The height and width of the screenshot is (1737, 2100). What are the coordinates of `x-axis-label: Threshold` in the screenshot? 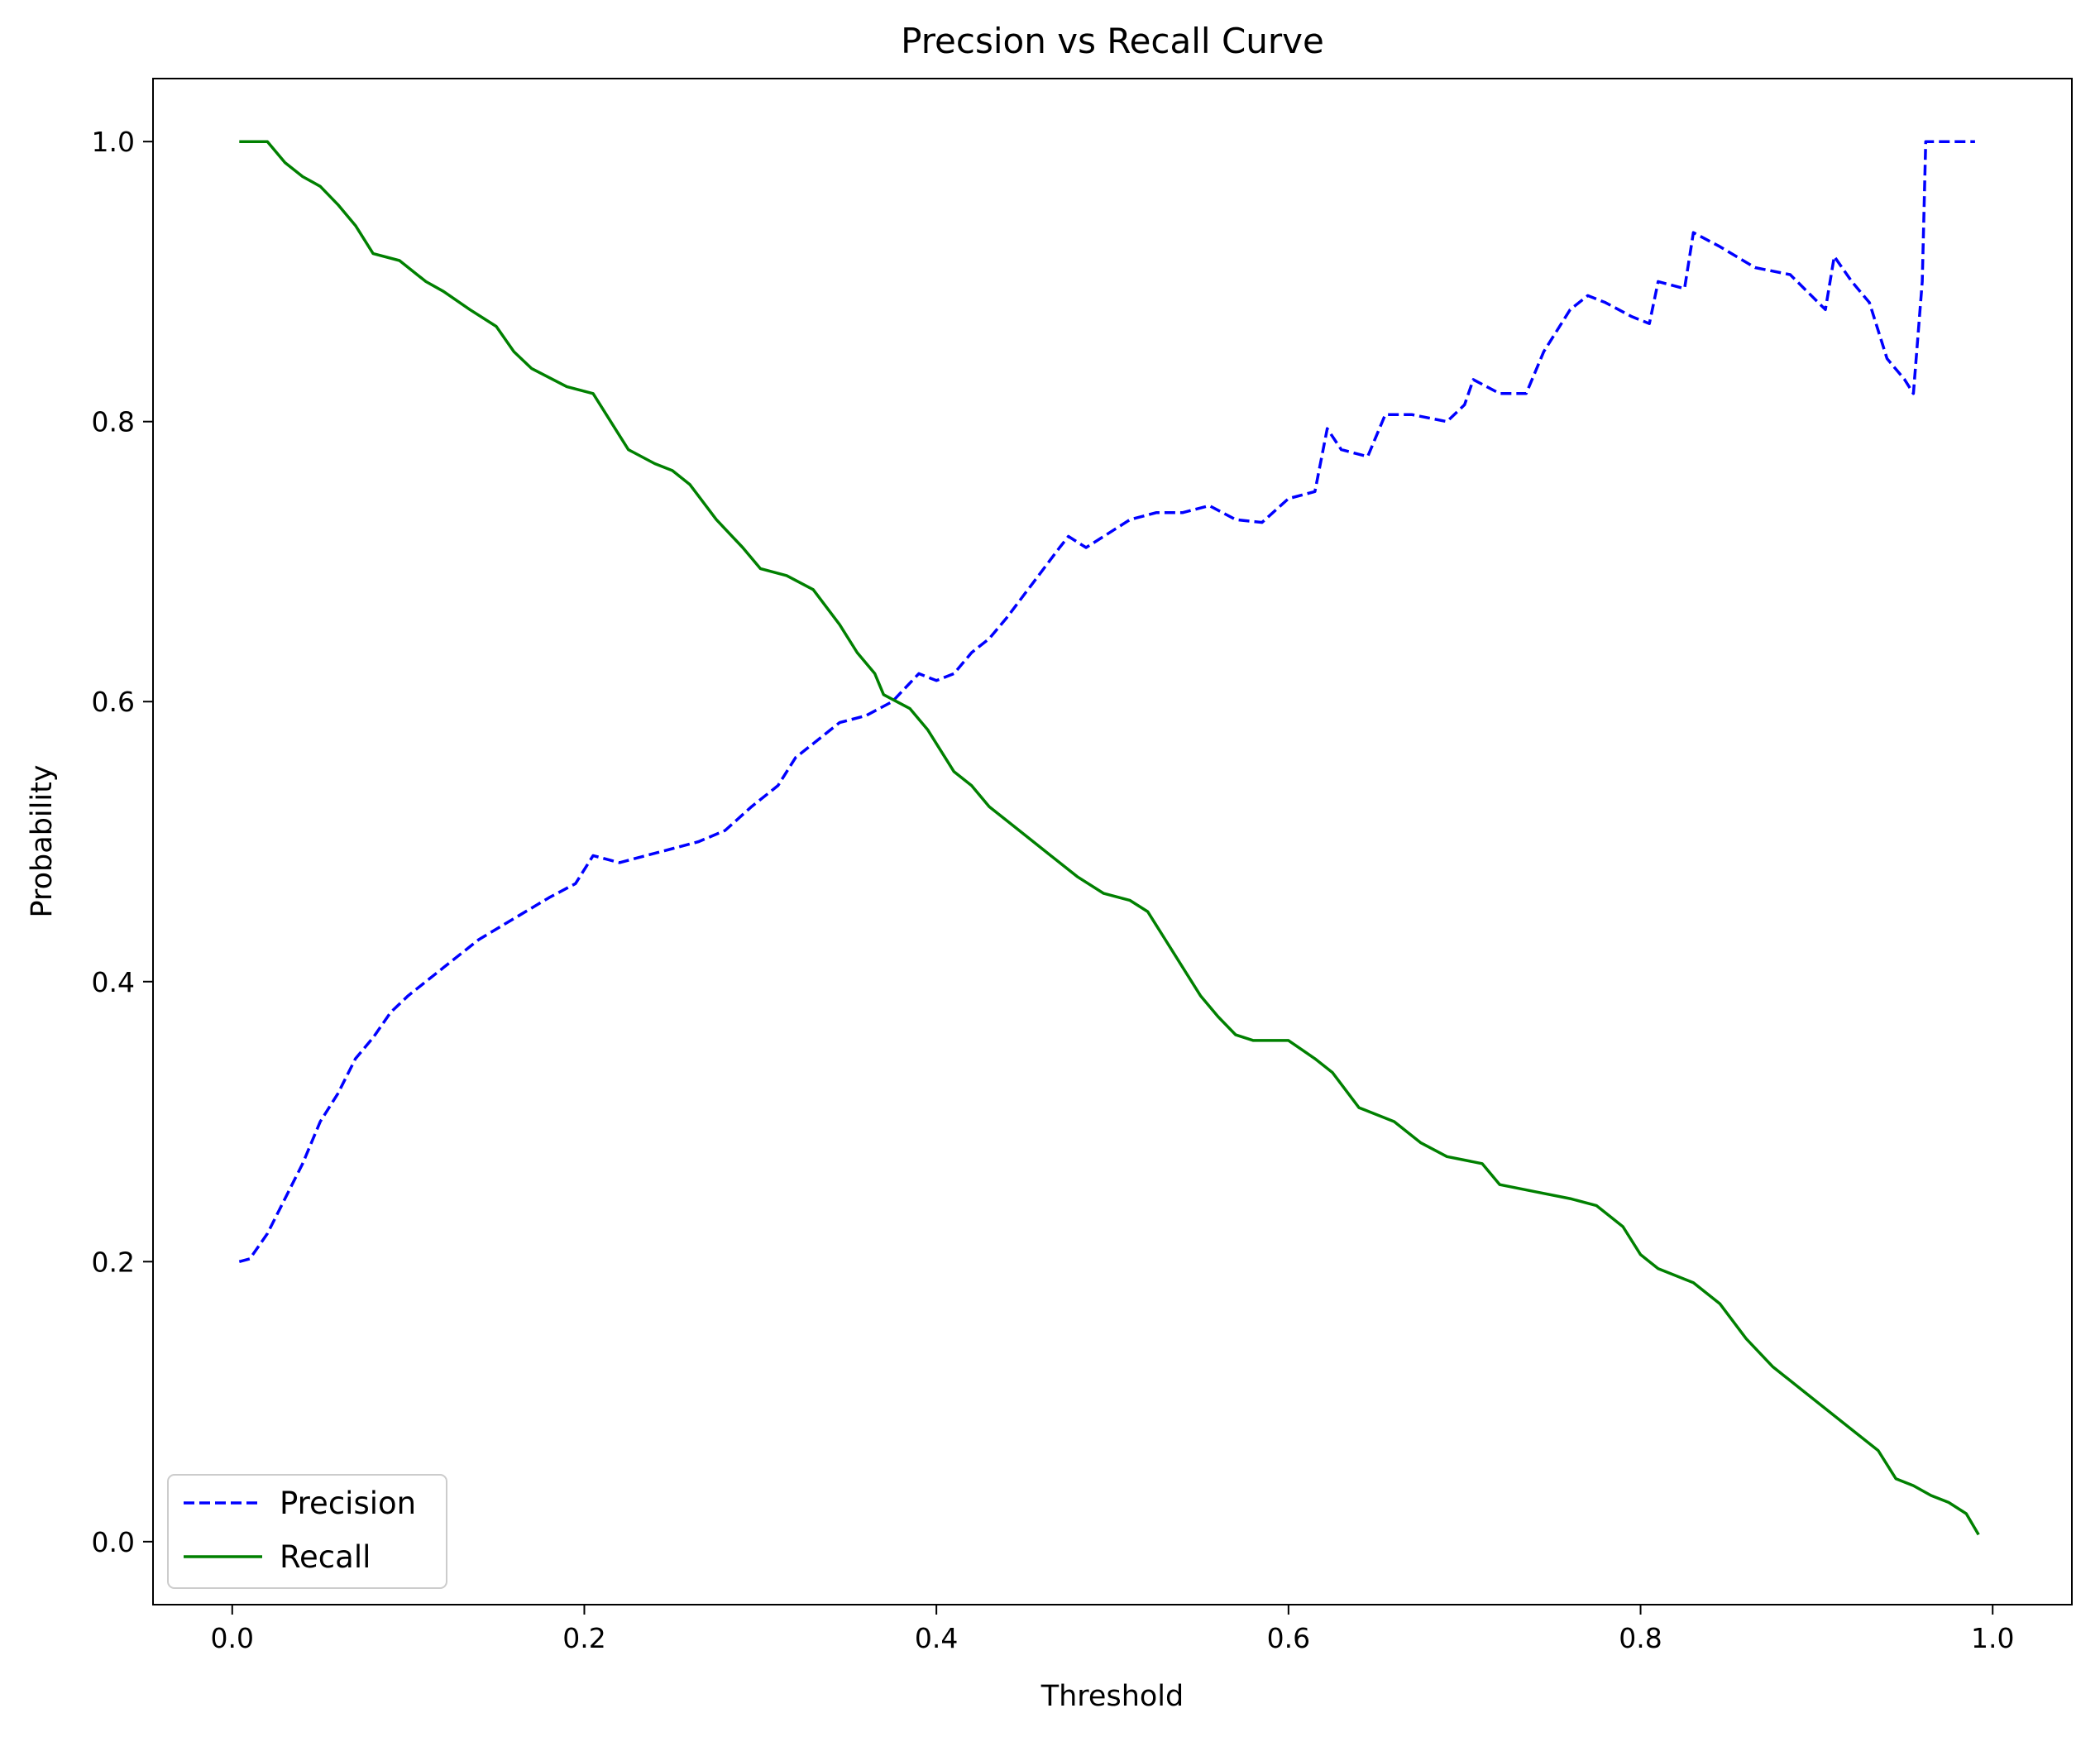 It's located at (1112, 1696).